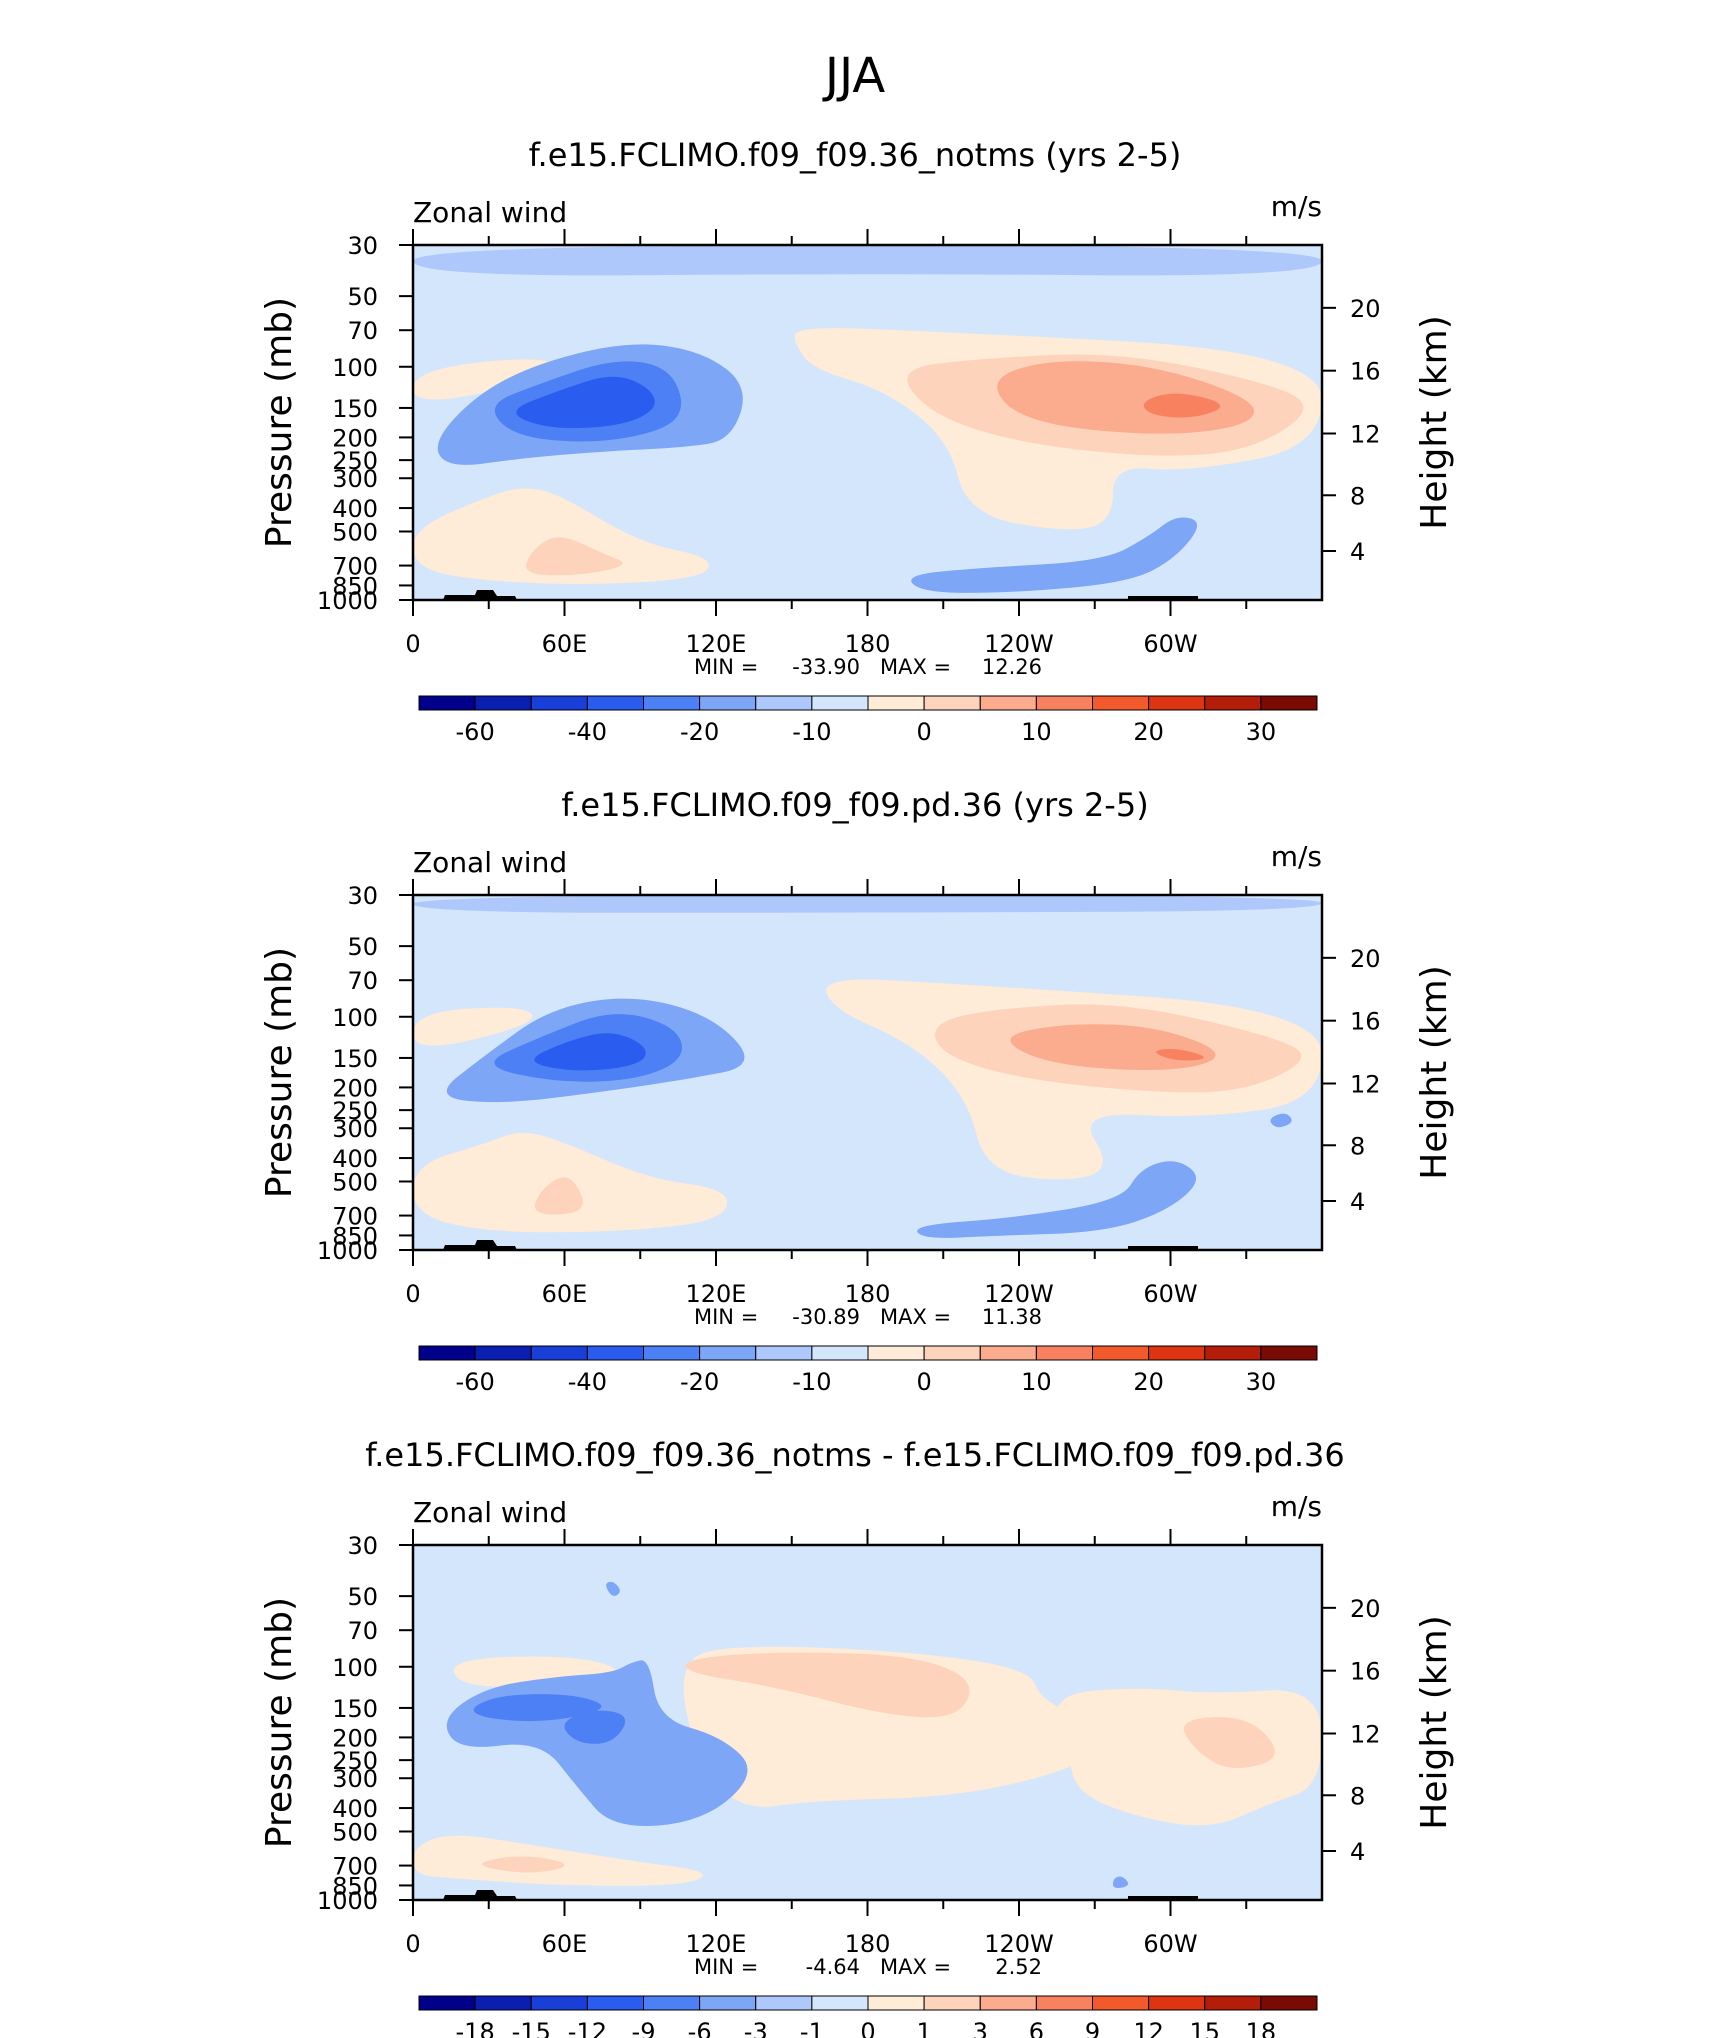 Image resolution: width=1710 pixels, height=2038 pixels. I want to click on x-tick-label: 120E, so click(716, 1944).